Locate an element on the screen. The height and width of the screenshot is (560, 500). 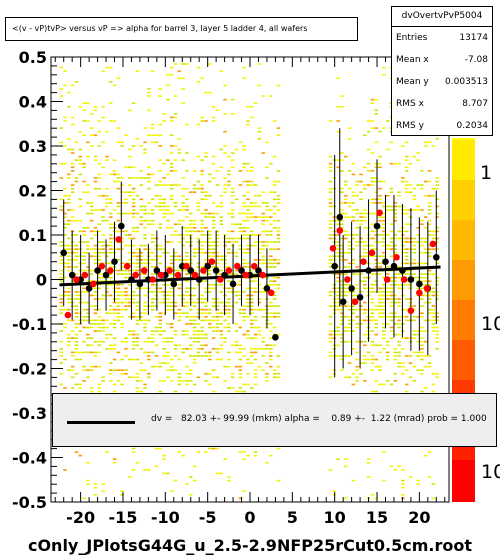
stats-row-rms-y: RMS y 0.2034 is located at coordinates (442, 126).